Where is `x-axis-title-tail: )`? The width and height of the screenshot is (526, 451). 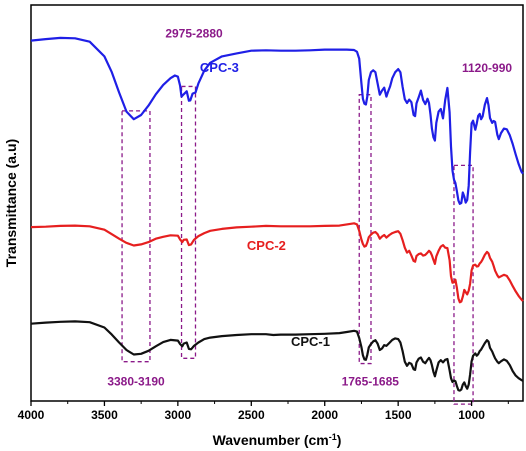
x-axis-title-tail: ) is located at coordinates (339, 440).